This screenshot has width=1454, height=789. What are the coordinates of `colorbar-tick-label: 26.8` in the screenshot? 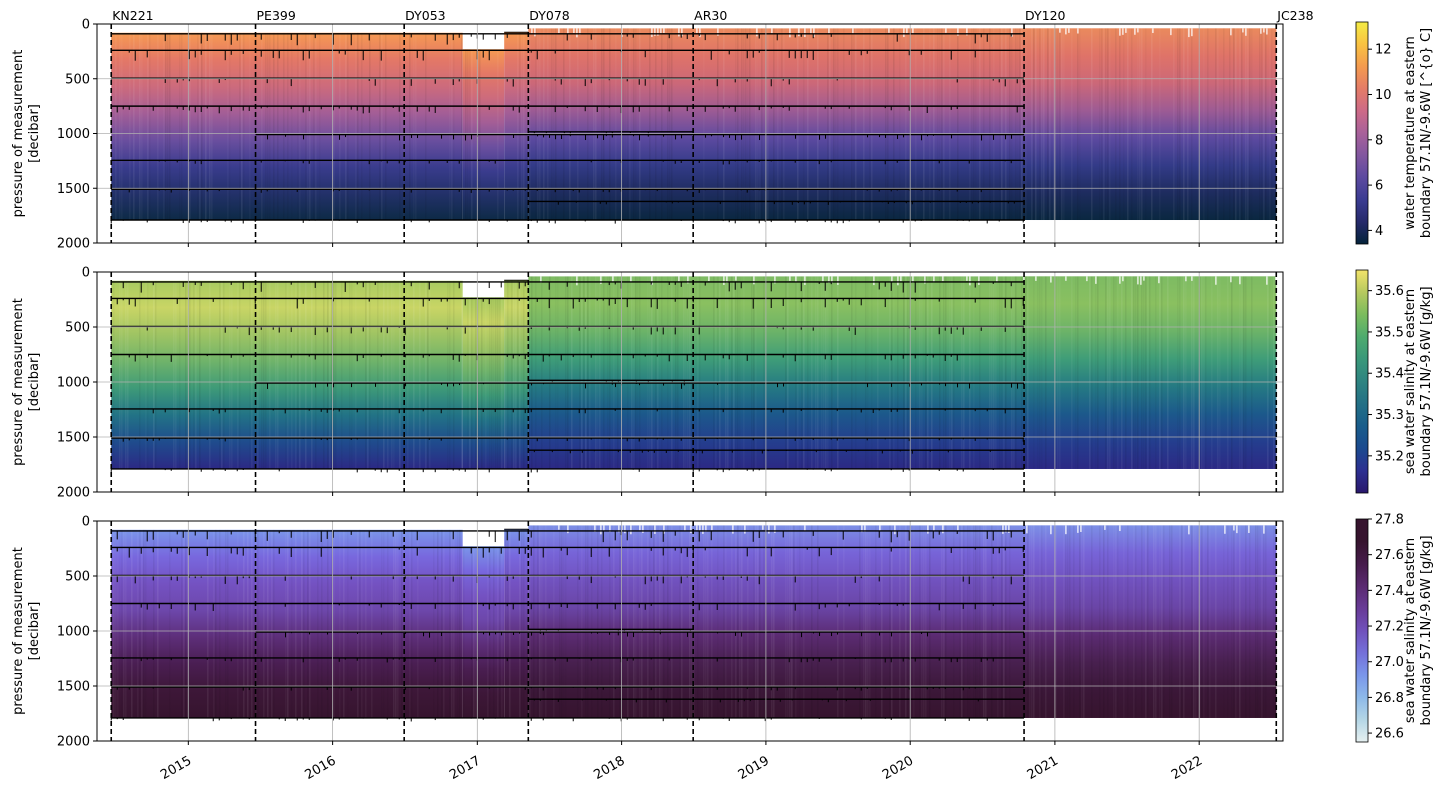 It's located at (1389, 698).